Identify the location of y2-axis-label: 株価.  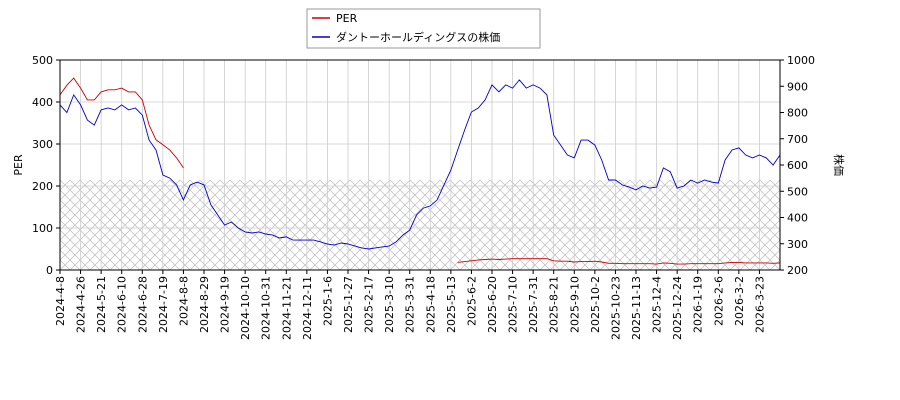
(839, 165).